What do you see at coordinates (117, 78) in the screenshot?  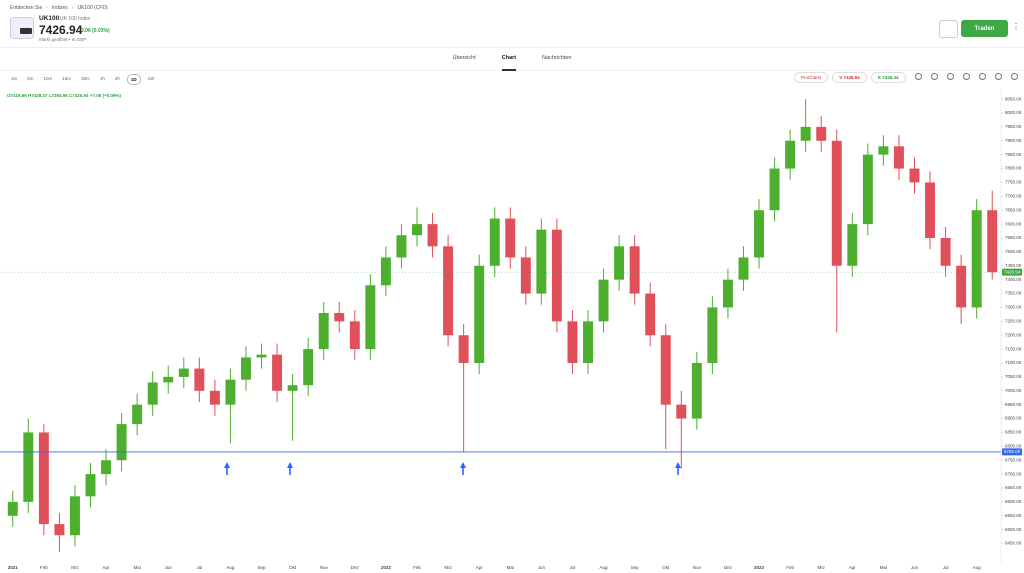 I see `timeframe-button: 4h` at bounding box center [117, 78].